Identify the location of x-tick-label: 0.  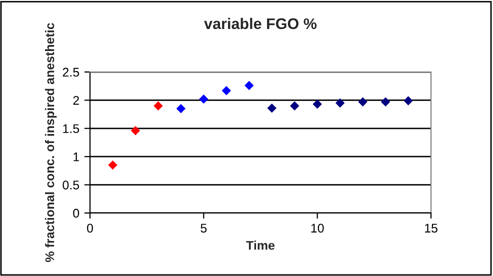
(90, 228).